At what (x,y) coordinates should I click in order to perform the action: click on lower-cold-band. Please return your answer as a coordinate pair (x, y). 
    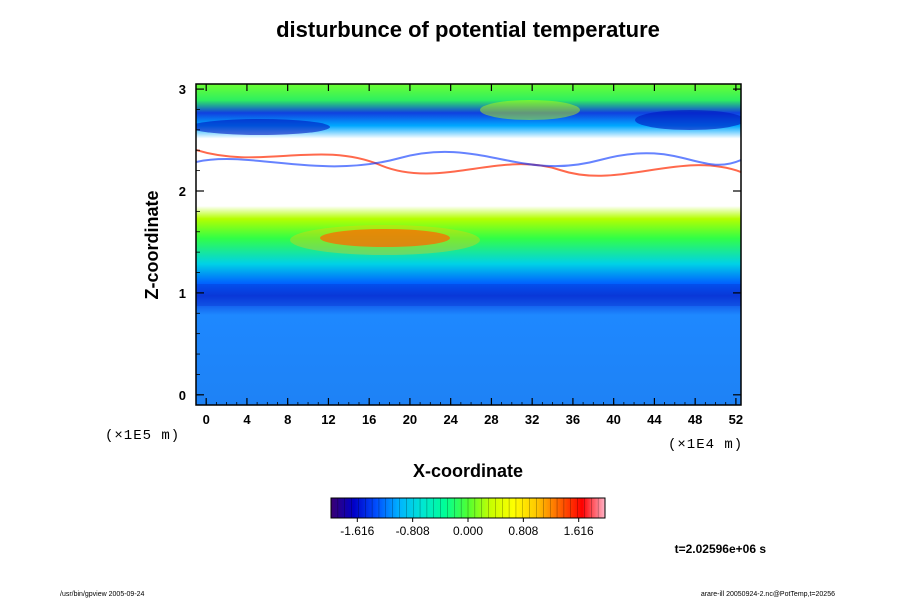
    Looking at the image, I should click on (468, 295).